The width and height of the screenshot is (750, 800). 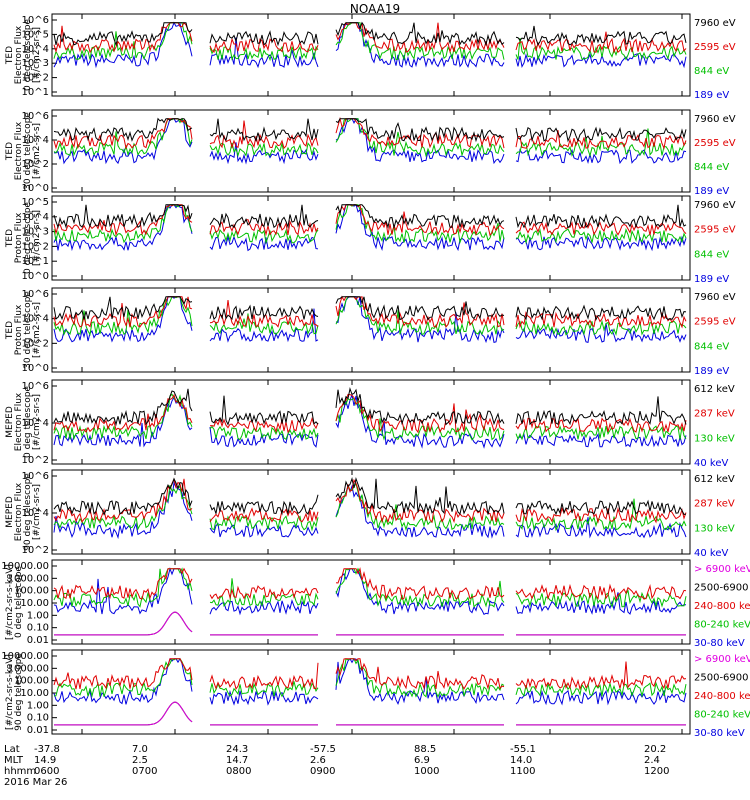 What do you see at coordinates (38, 730) in the screenshot?
I see `y-tick-label: 0.01` at bounding box center [38, 730].